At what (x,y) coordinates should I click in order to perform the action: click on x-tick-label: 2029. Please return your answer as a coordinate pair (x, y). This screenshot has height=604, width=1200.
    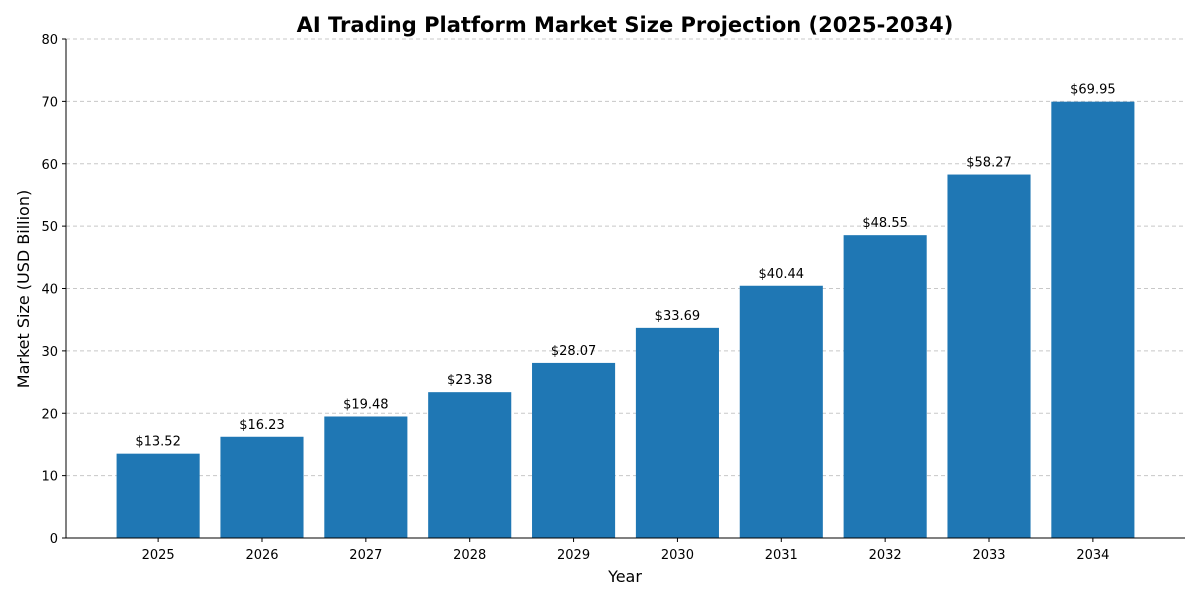
    Looking at the image, I should click on (573, 555).